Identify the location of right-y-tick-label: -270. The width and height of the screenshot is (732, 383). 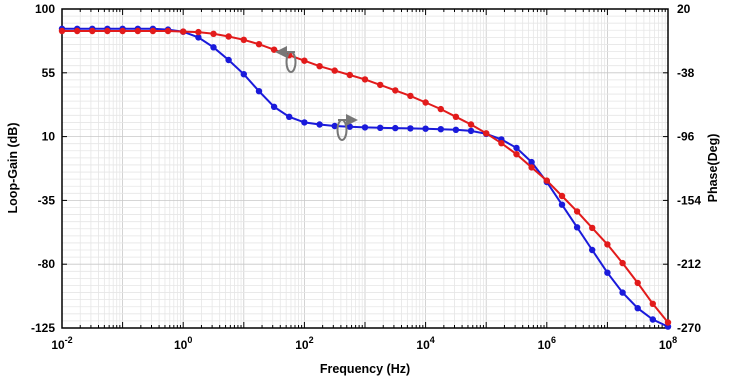
(689, 328).